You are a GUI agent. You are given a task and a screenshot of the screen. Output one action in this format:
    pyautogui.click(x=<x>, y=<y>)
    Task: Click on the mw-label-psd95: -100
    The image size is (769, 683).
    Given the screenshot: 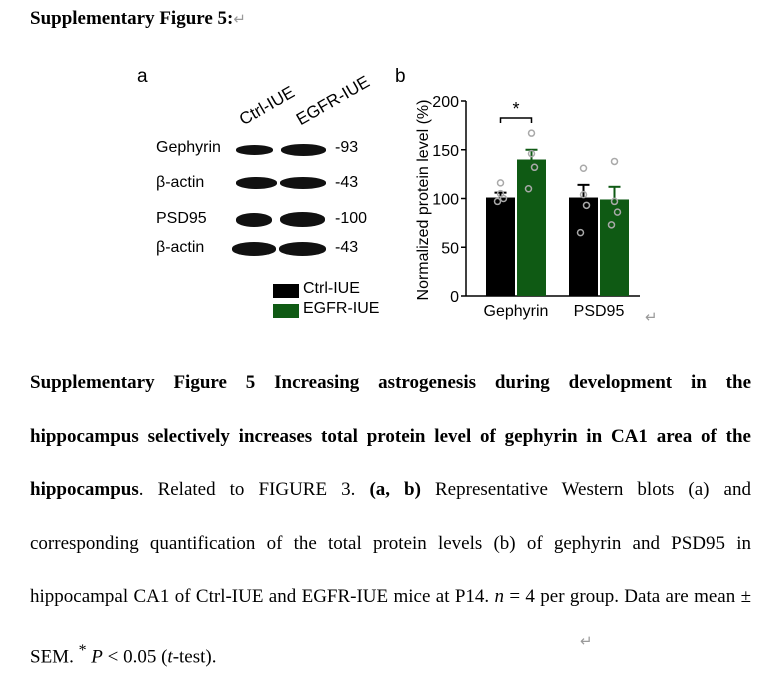 What is the action you would take?
    pyautogui.click(x=351, y=218)
    